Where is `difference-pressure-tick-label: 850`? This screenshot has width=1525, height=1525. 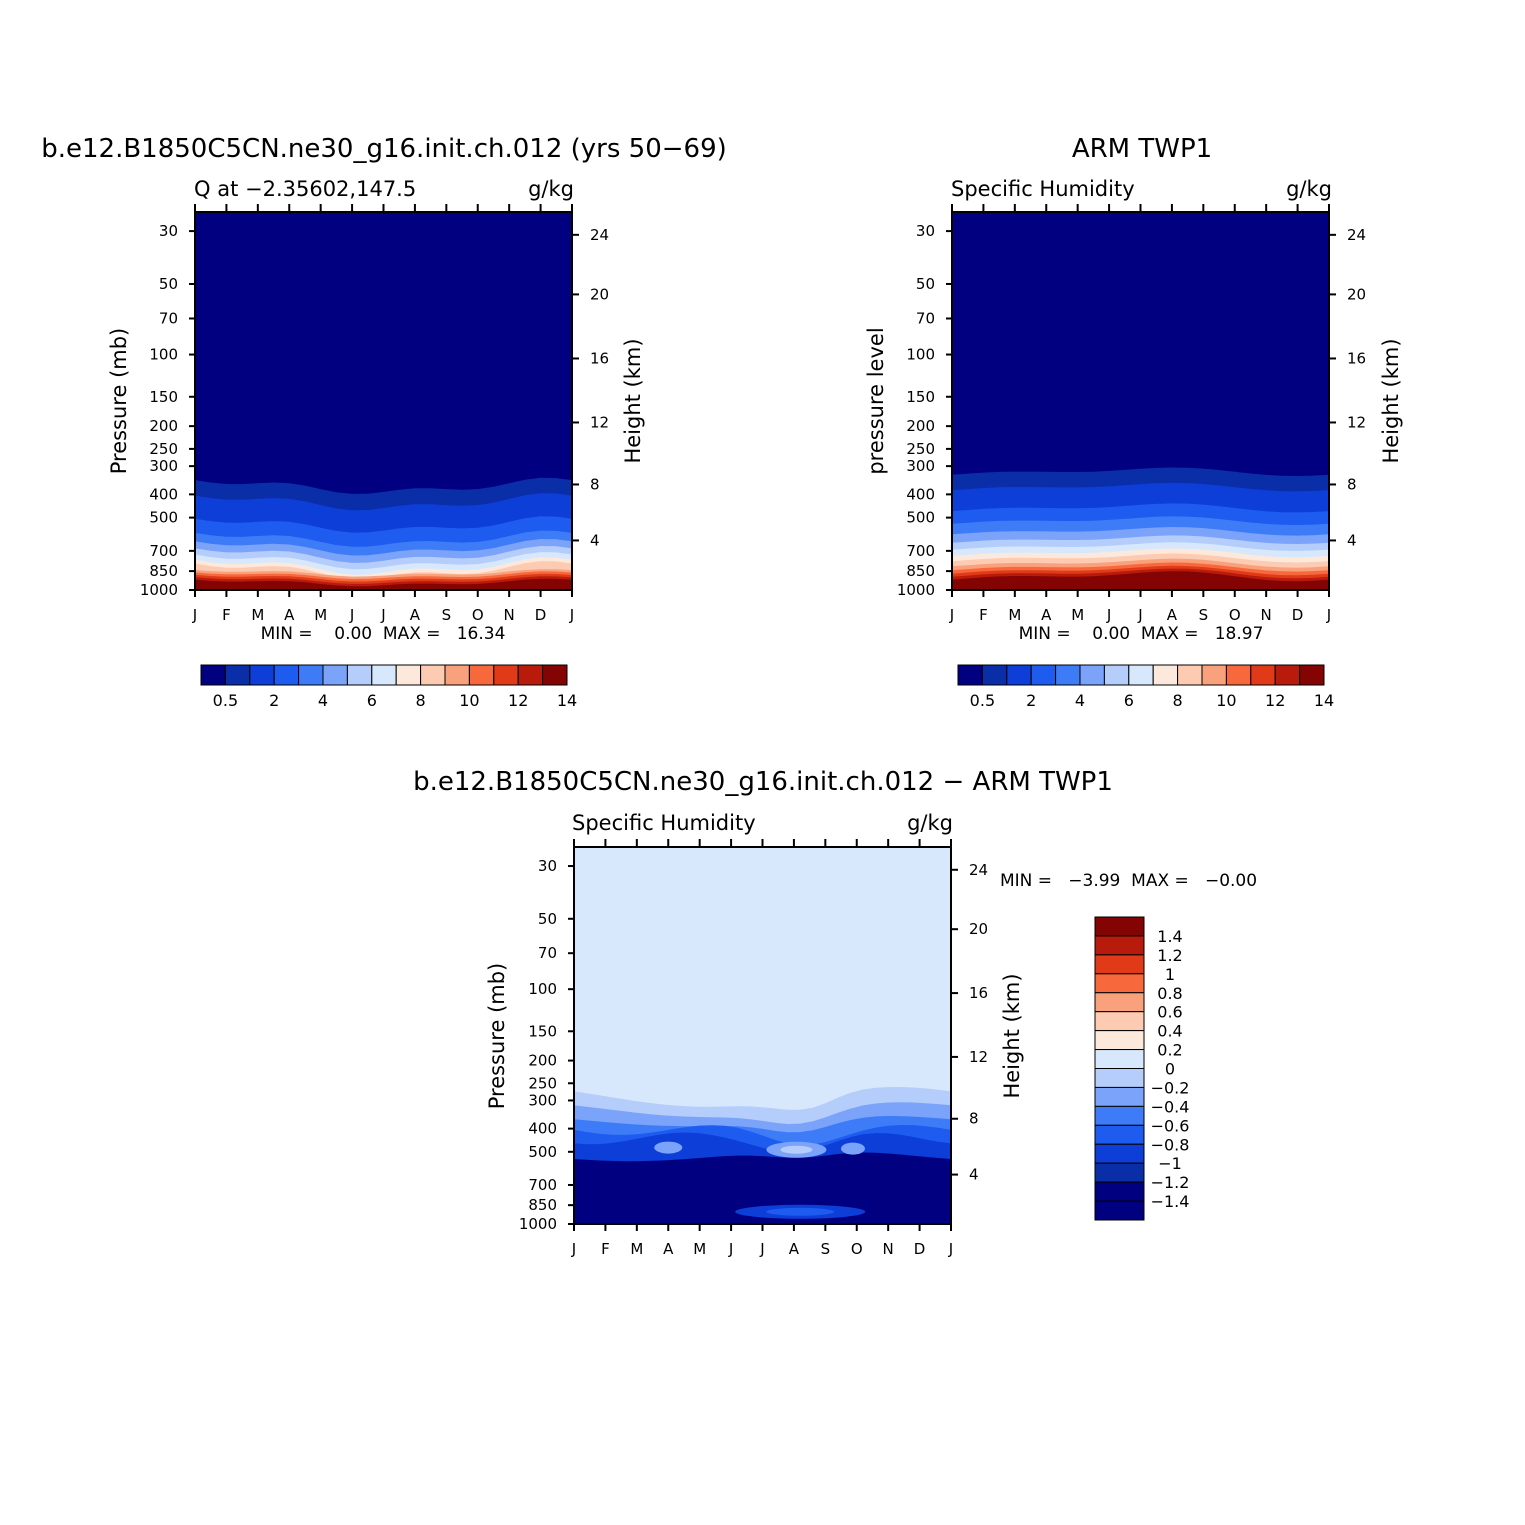 difference-pressure-tick-label: 850 is located at coordinates (542, 1205).